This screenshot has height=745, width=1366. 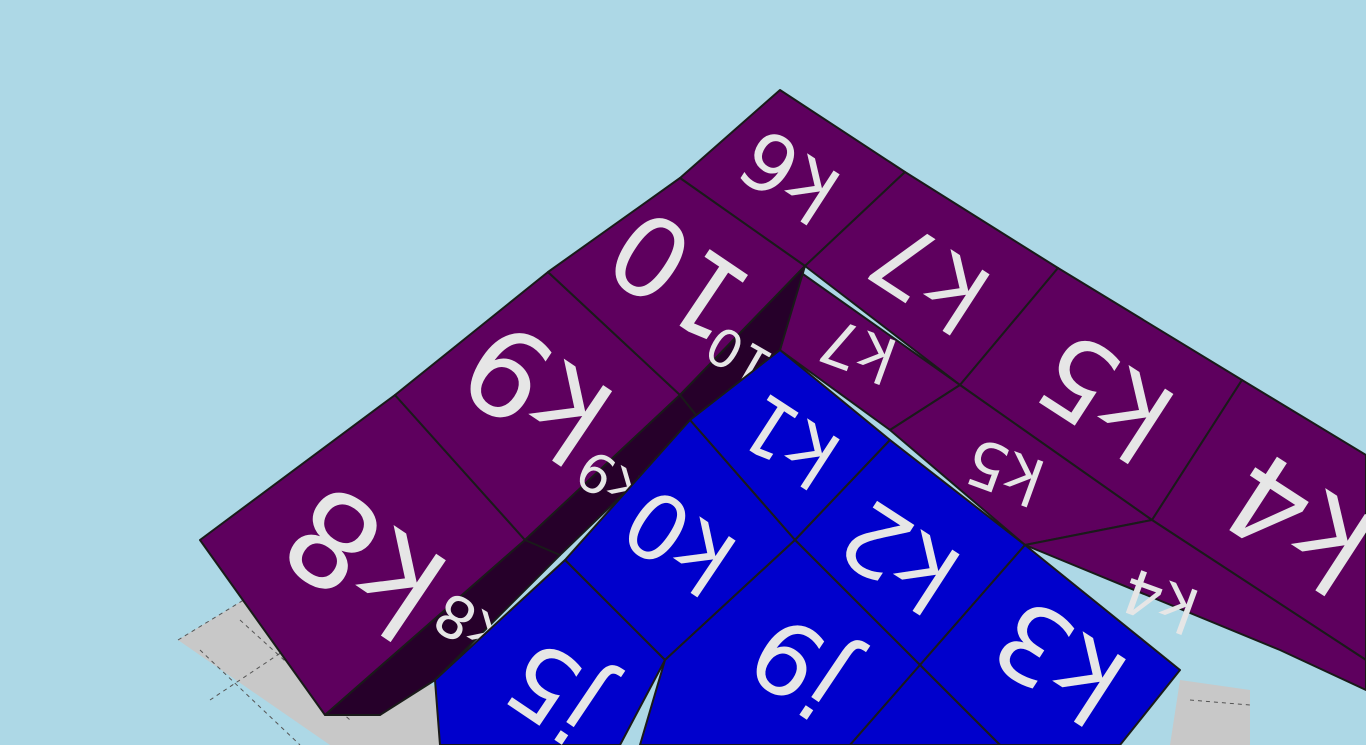 What do you see at coordinates (362, 555) in the screenshot?
I see `tile-k8: k8` at bounding box center [362, 555].